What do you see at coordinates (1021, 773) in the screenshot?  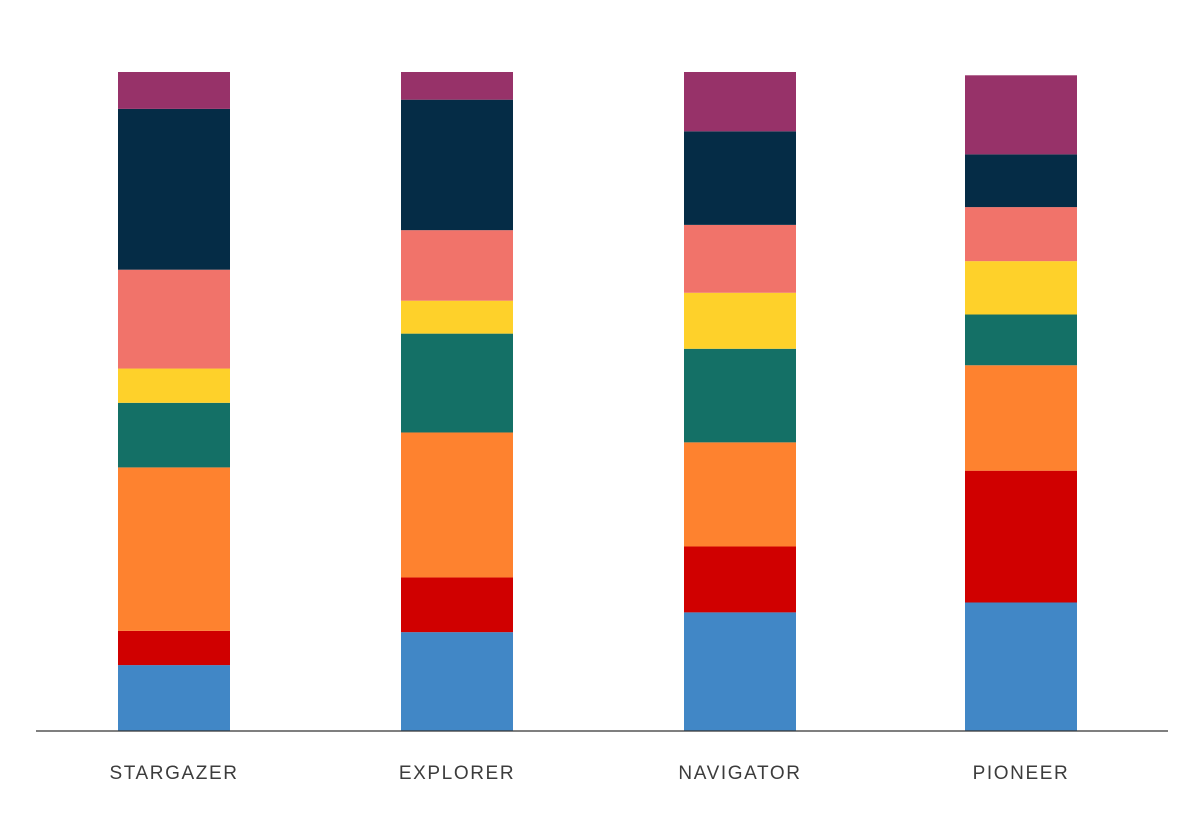 I see `x-tick-label: PIONEER` at bounding box center [1021, 773].